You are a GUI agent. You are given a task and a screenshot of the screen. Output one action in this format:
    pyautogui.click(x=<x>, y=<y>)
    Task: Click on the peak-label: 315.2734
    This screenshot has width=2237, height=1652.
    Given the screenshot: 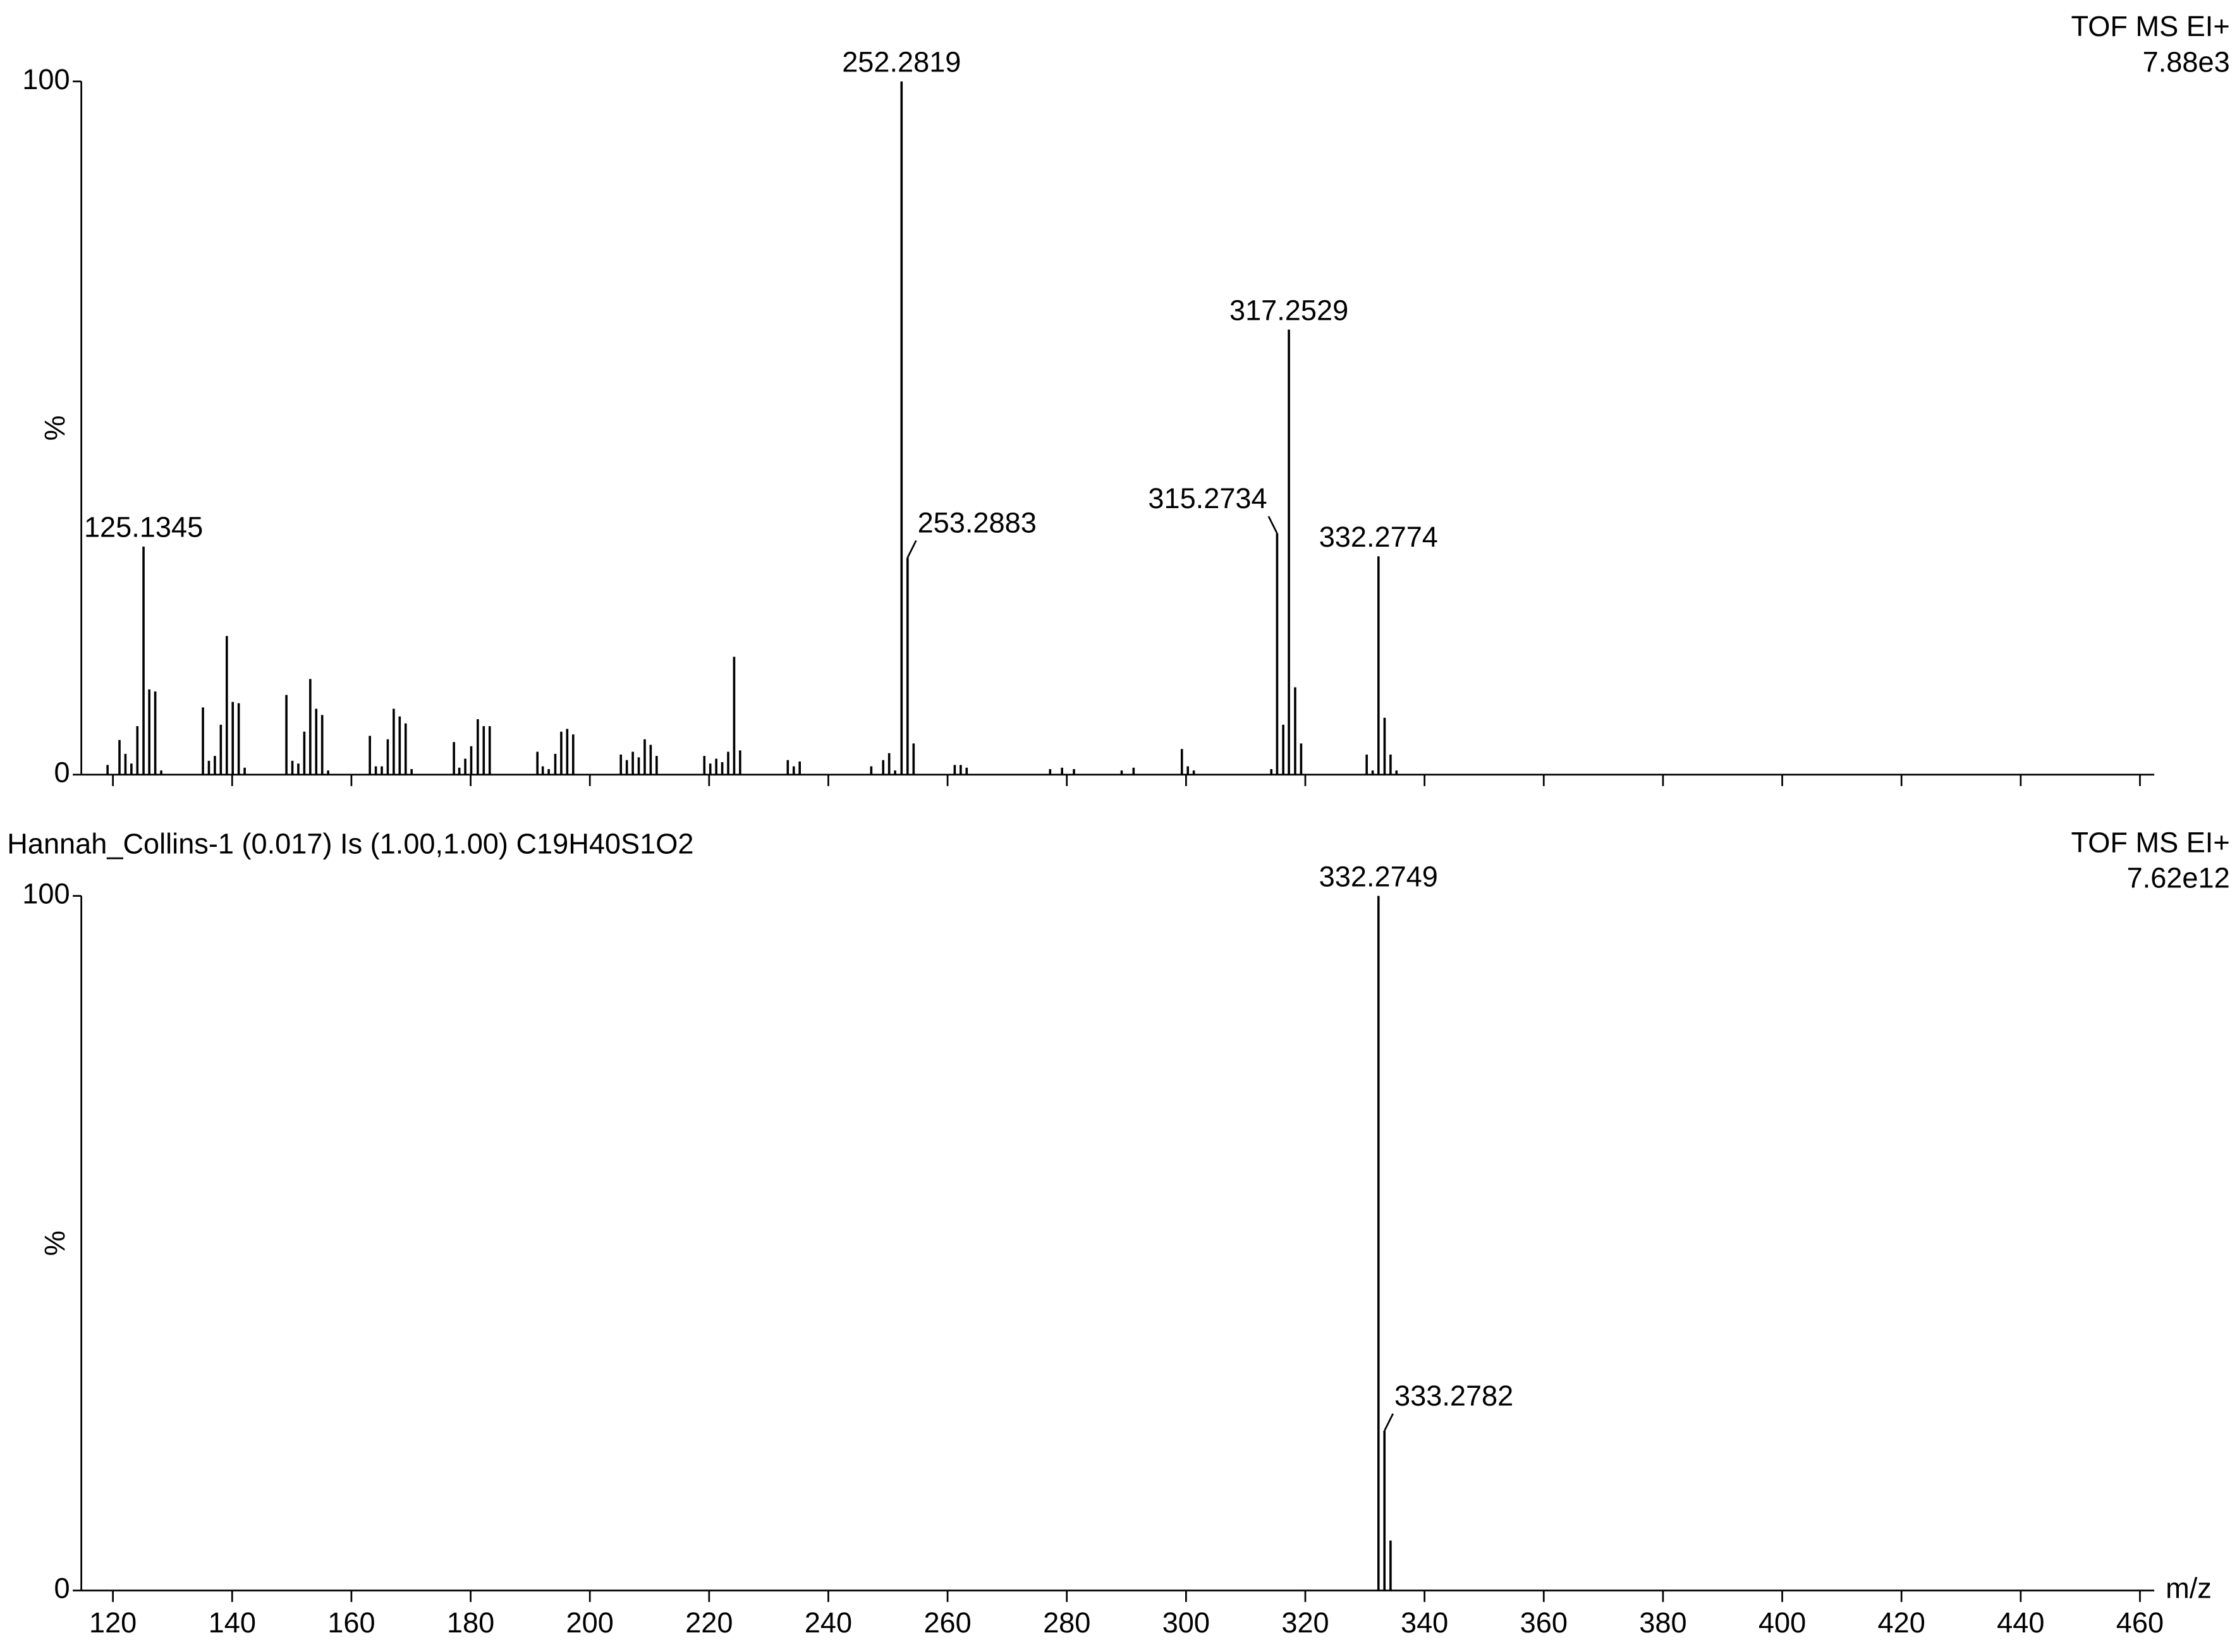 What is the action you would take?
    pyautogui.click(x=1208, y=498)
    